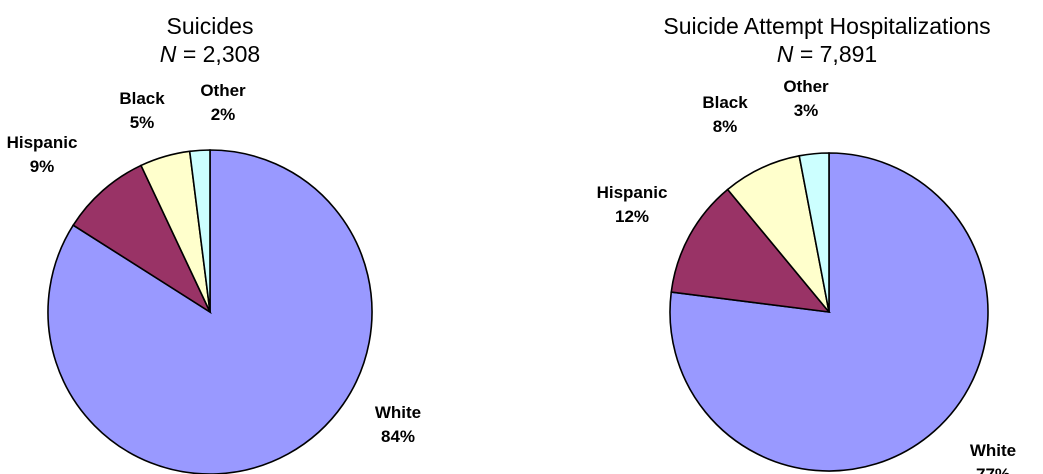  What do you see at coordinates (142, 122) in the screenshot?
I see `slice-percent: 5%` at bounding box center [142, 122].